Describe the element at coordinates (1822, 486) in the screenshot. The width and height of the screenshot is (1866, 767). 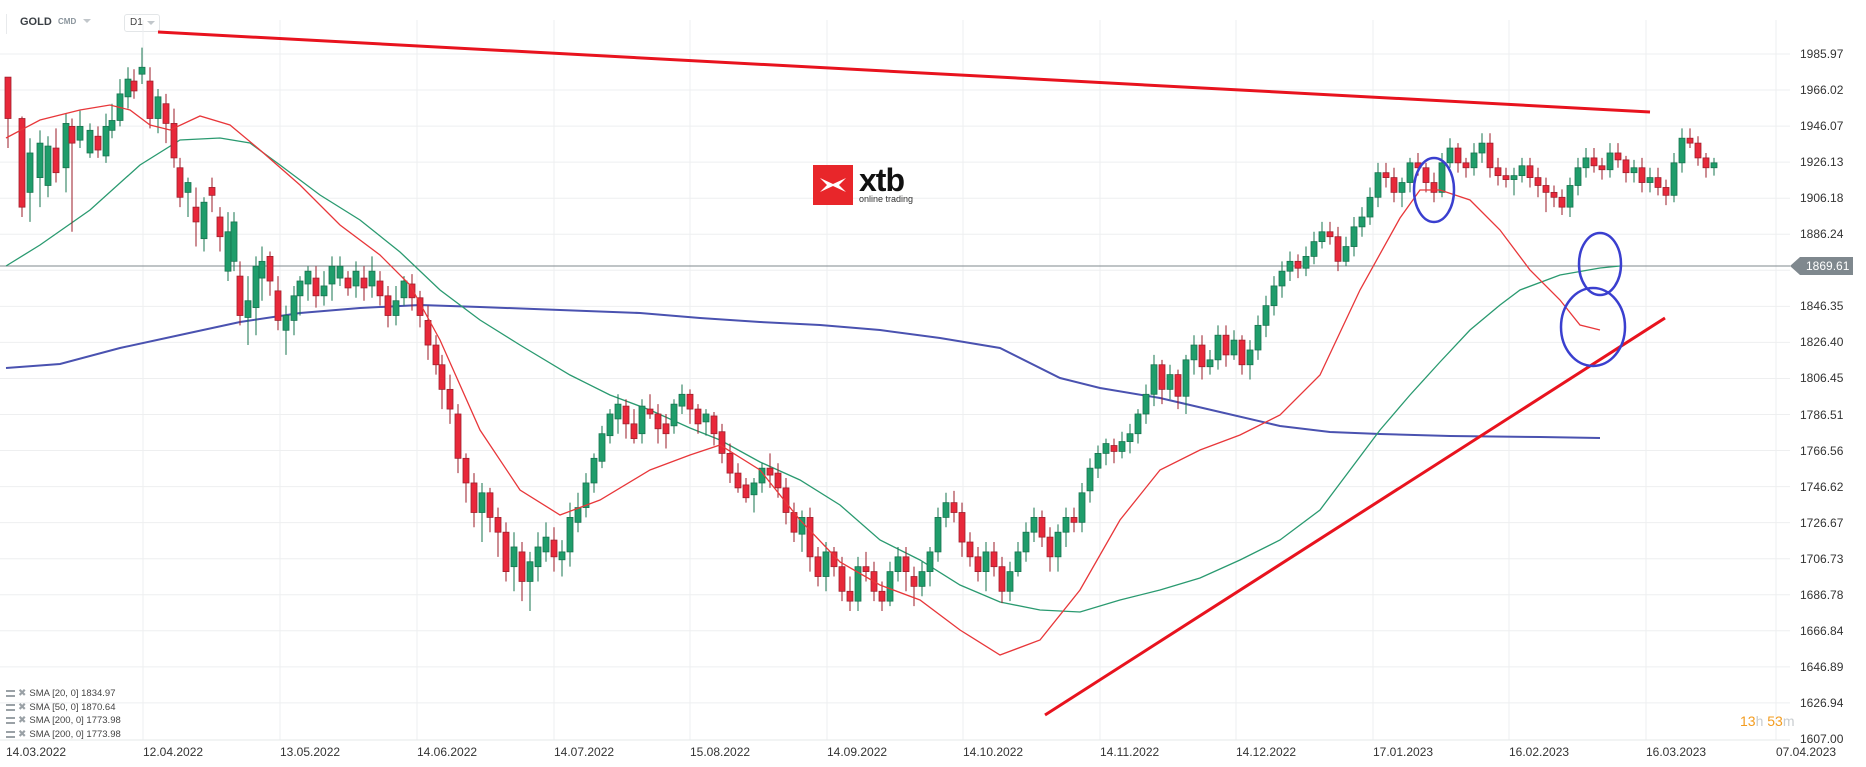
I see `price-axis-label: 1746.62` at that location.